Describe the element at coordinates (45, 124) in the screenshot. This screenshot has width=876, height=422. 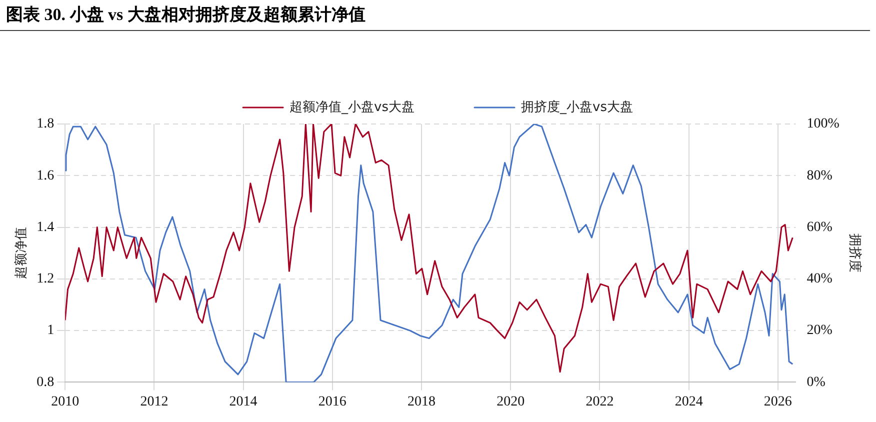
I see `y-tick-label: 1.8` at that location.